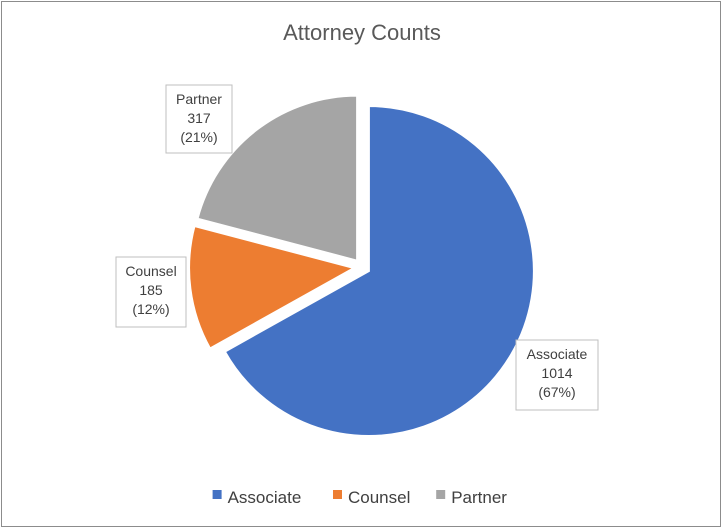 The image size is (724, 530). What do you see at coordinates (379, 497) in the screenshot?
I see `legend-label: Counsel` at bounding box center [379, 497].